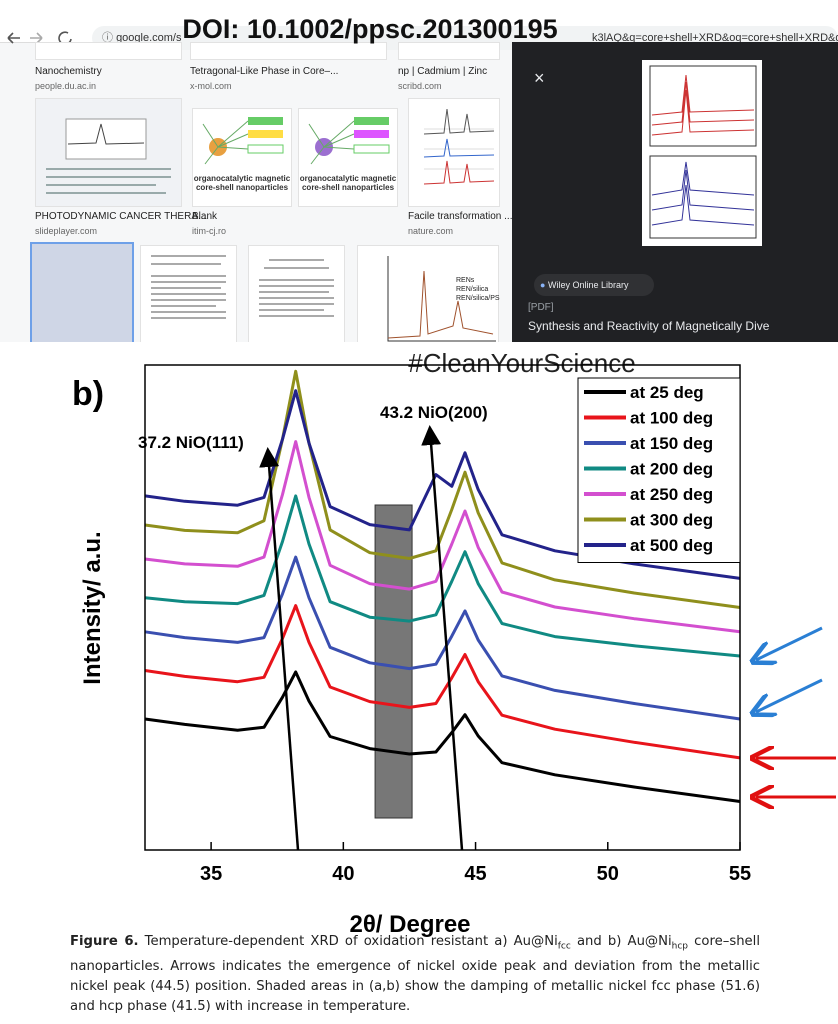 The width and height of the screenshot is (838, 1024). What do you see at coordinates (667, 392) in the screenshot?
I see `legend-label: at 25 deg` at bounding box center [667, 392].